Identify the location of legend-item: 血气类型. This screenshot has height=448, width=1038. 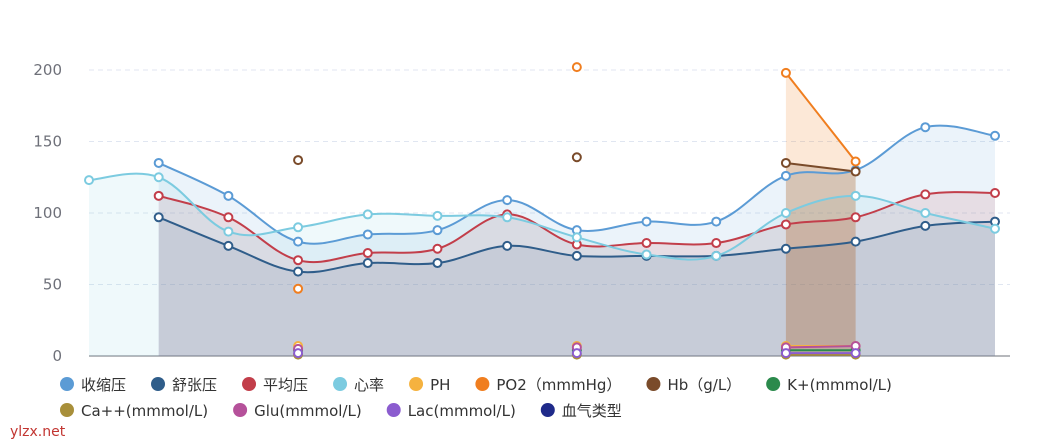
(581, 411).